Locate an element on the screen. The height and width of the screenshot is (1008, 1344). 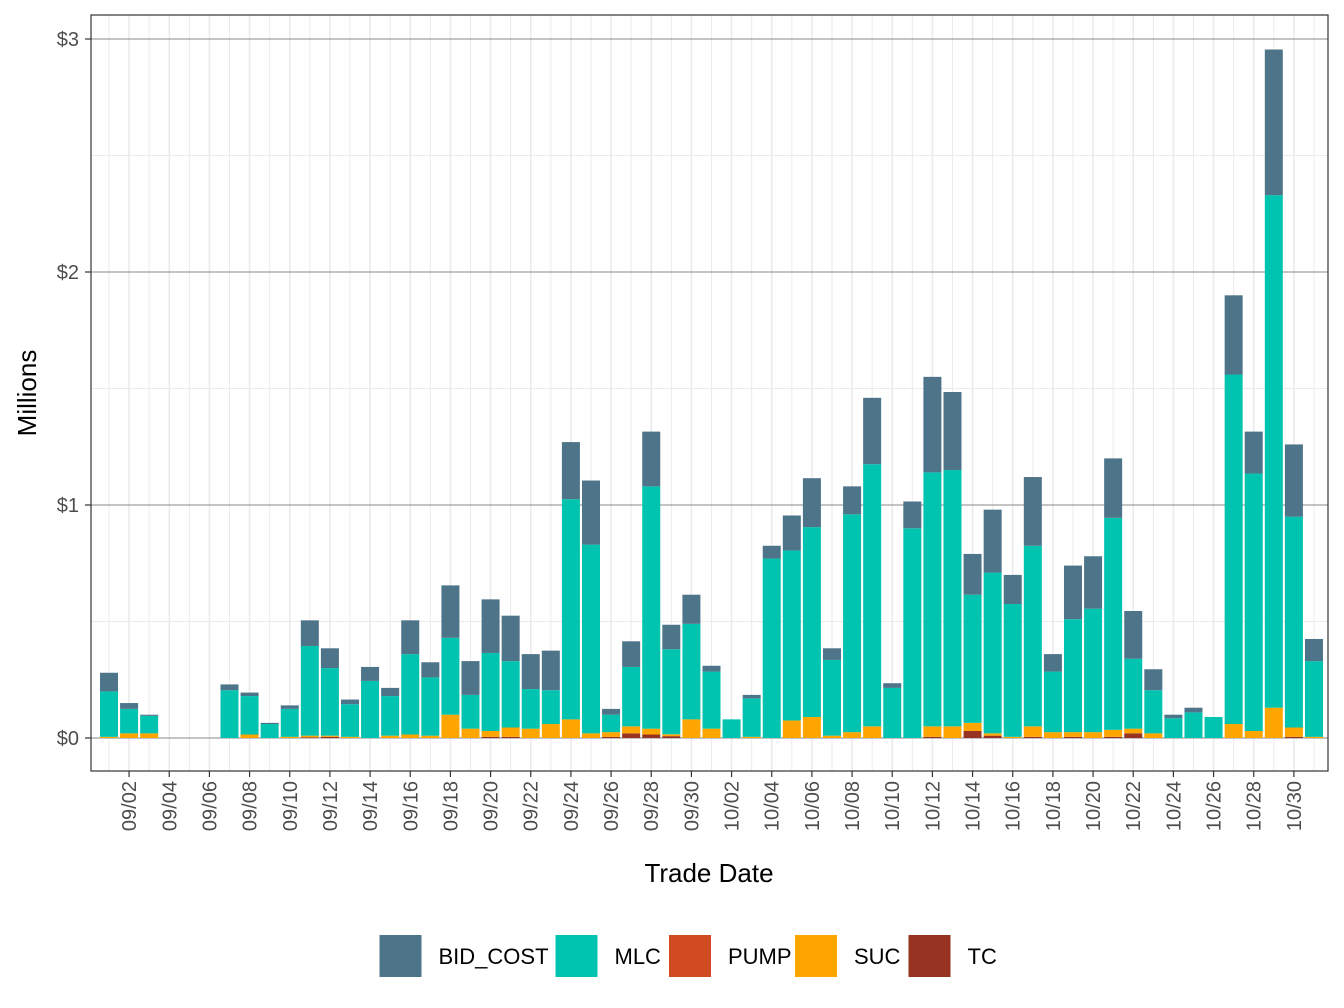
y-tick-label: $1 is located at coordinates (68, 506).